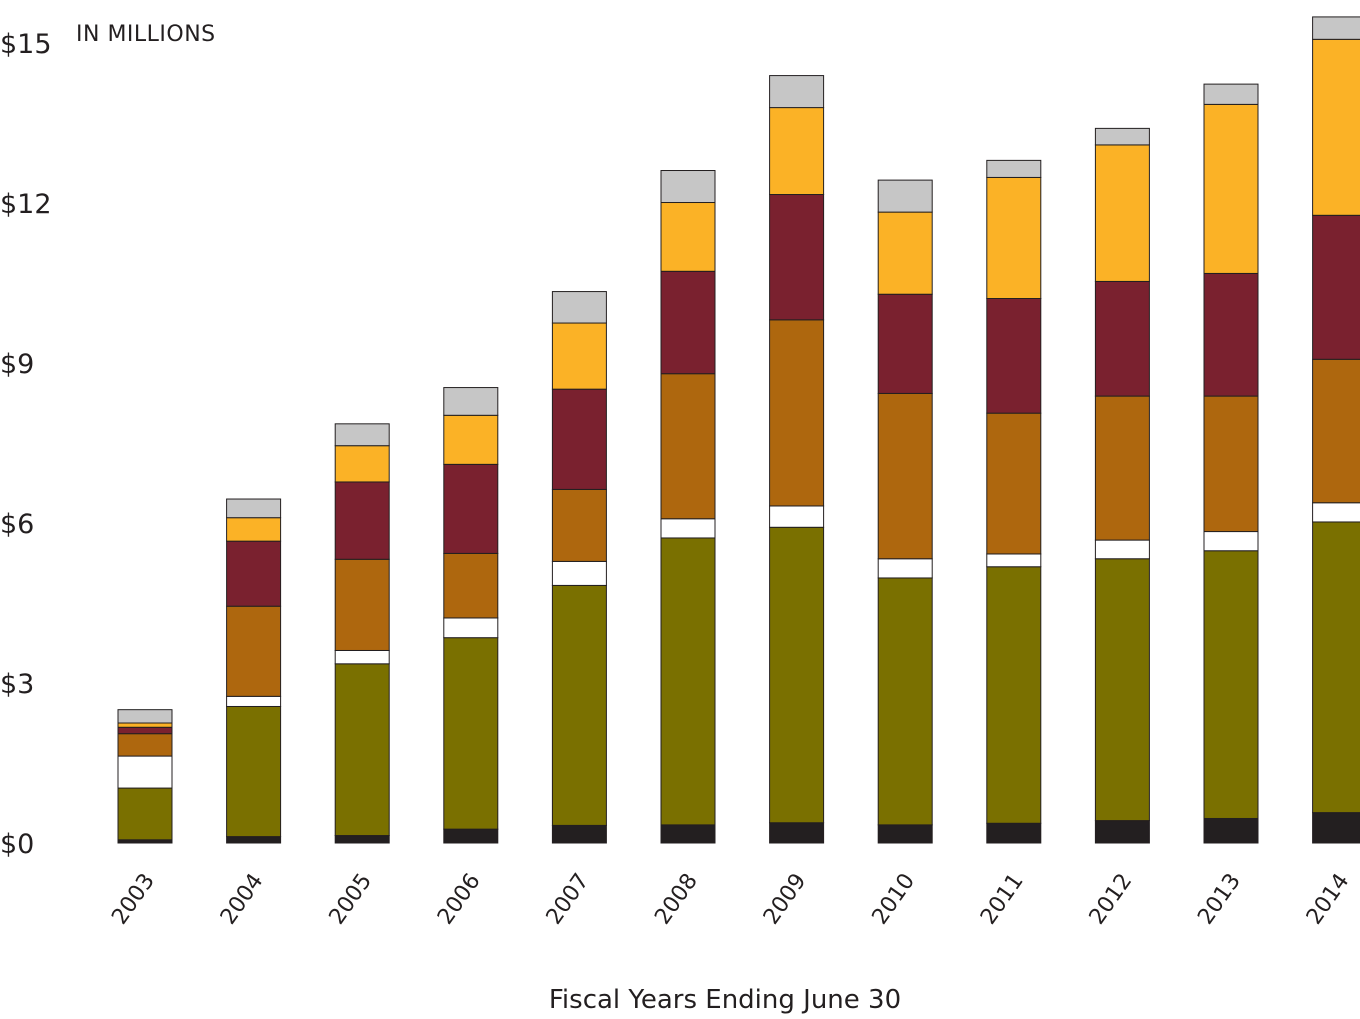 The width and height of the screenshot is (1360, 1019). What do you see at coordinates (725, 1000) in the screenshot?
I see `x-axis-title: Fiscal Years Ending June 30` at bounding box center [725, 1000].